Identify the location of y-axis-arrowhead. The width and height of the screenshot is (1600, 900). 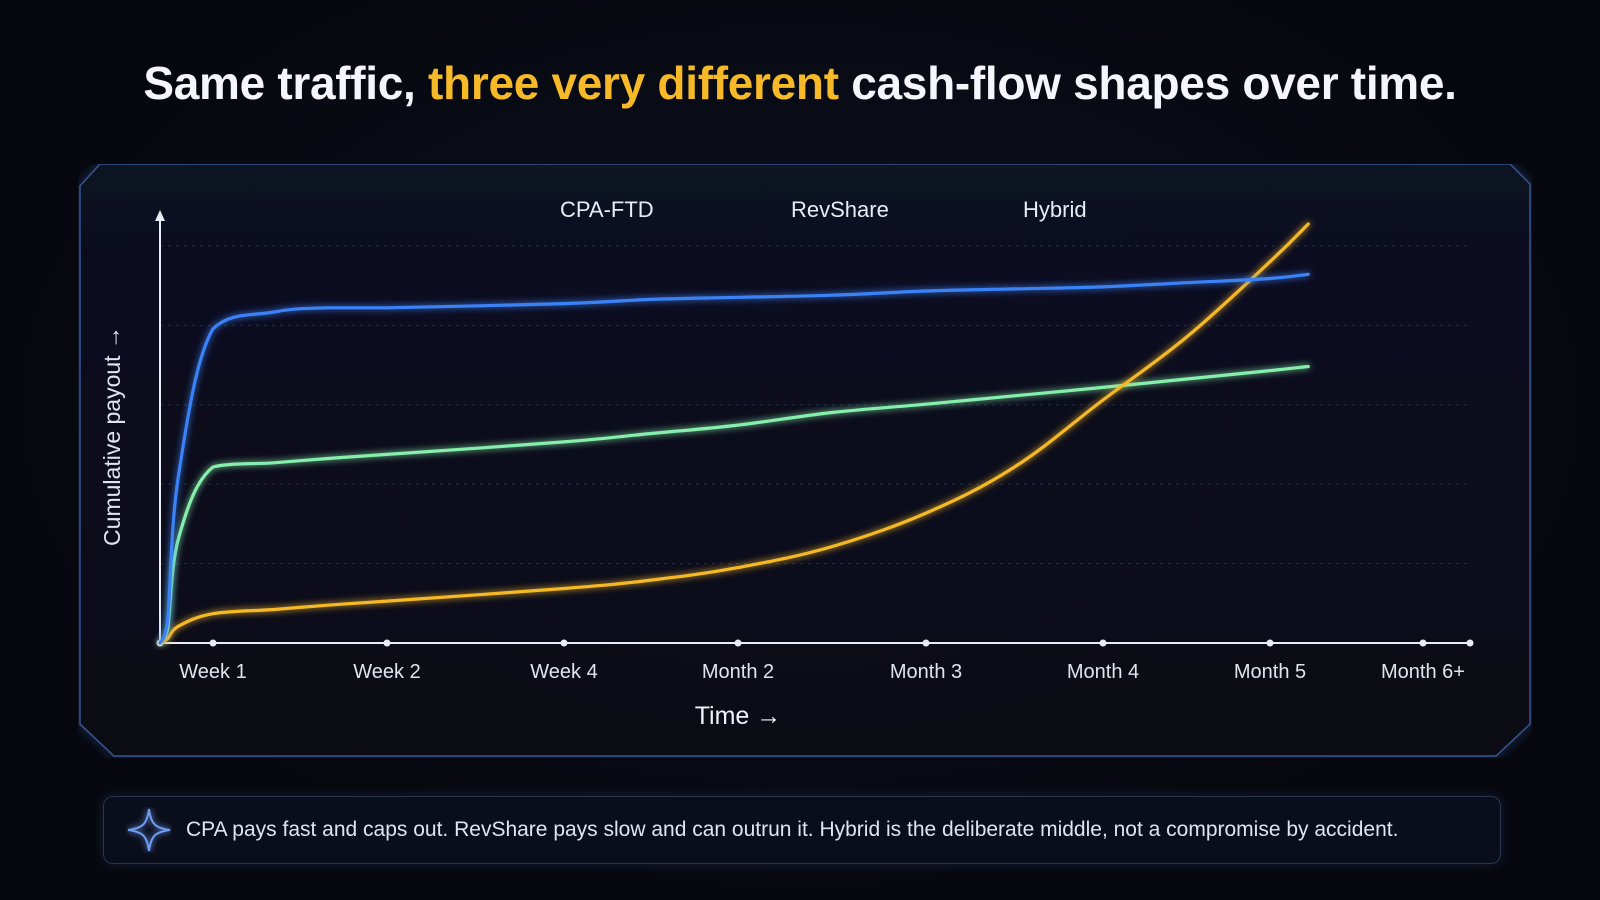
(160, 215).